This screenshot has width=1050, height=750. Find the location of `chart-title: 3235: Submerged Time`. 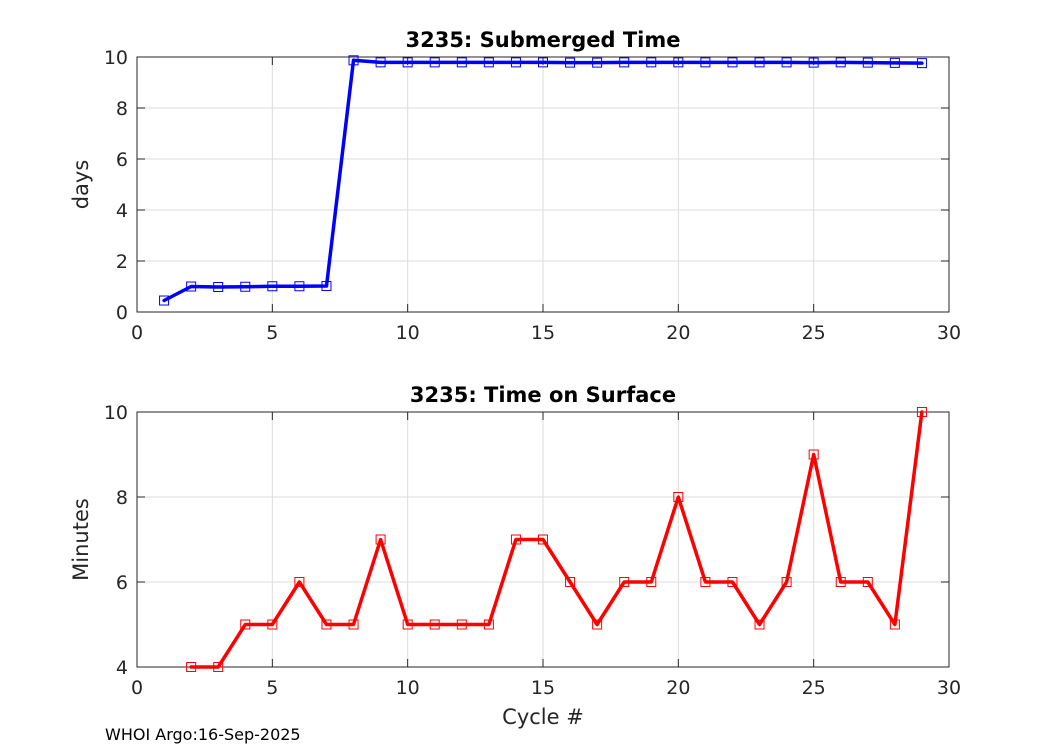

chart-title: 3235: Submerged Time is located at coordinates (542, 40).